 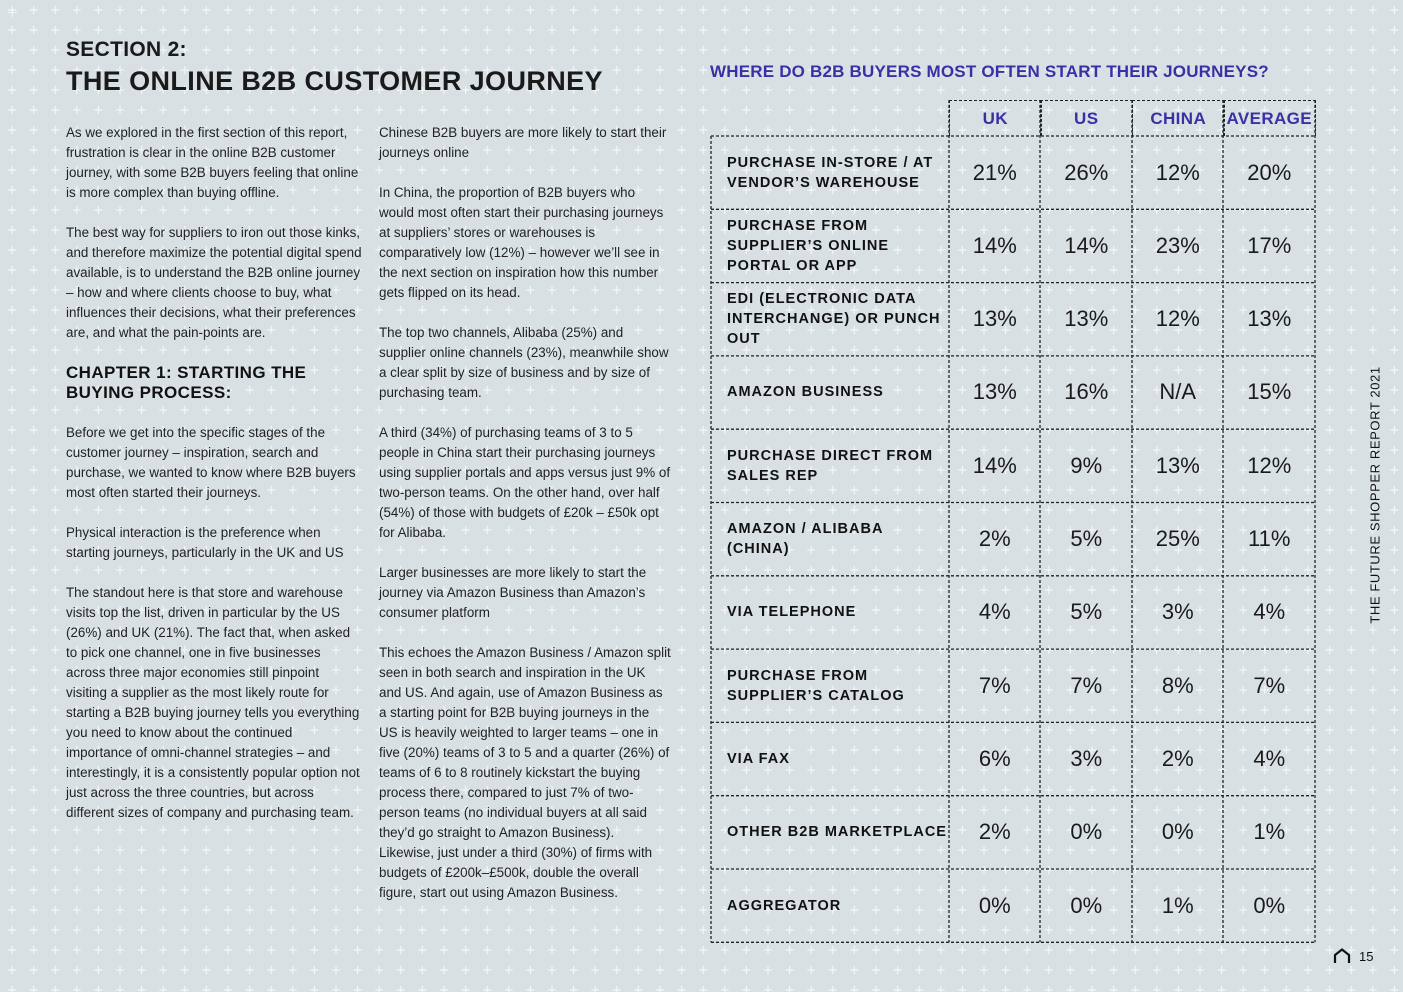 What do you see at coordinates (805, 392) in the screenshot?
I see `row-label: AMAZON BUSINESS` at bounding box center [805, 392].